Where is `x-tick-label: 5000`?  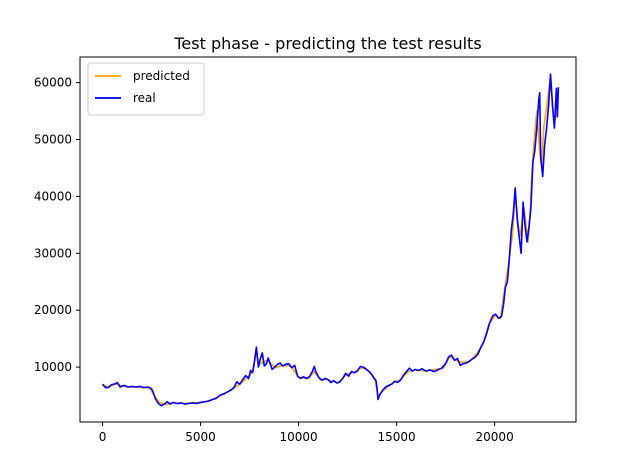 x-tick-label: 5000 is located at coordinates (200, 437).